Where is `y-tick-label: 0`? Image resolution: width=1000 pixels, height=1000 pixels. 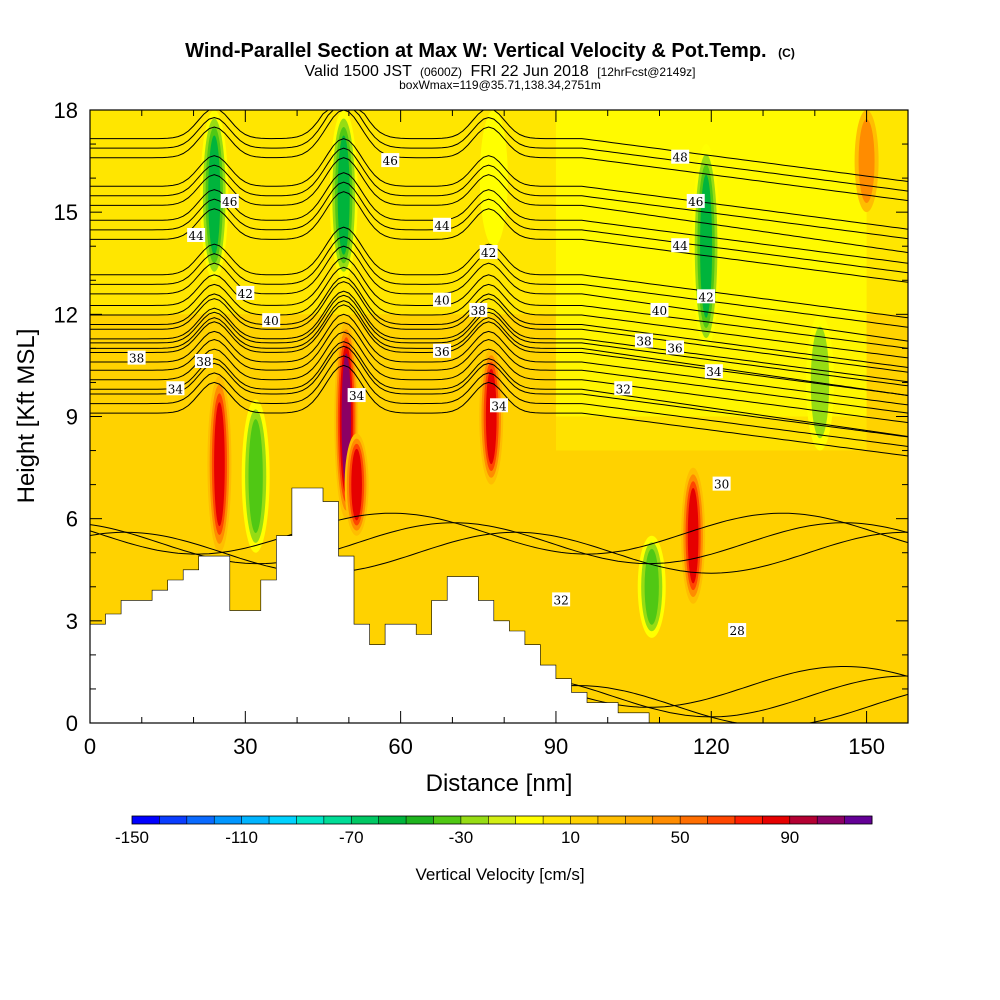
y-tick-label: 0 is located at coordinates (72, 723).